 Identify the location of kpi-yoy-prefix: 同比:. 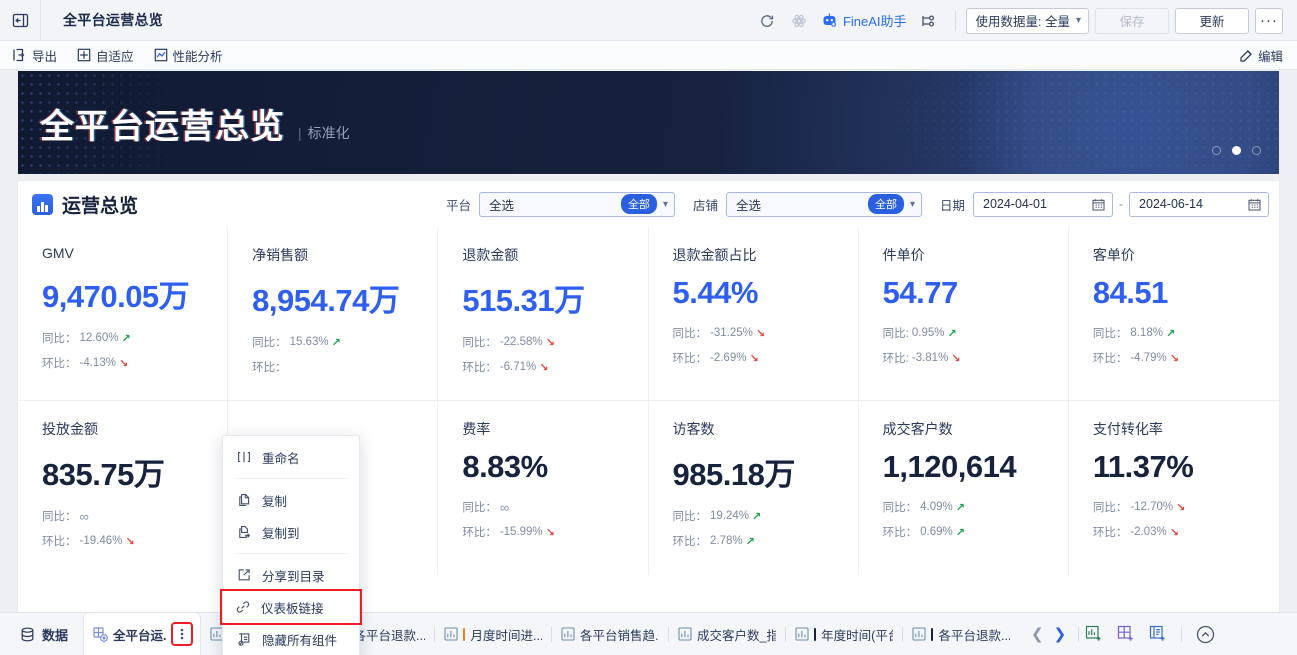
(895, 334).